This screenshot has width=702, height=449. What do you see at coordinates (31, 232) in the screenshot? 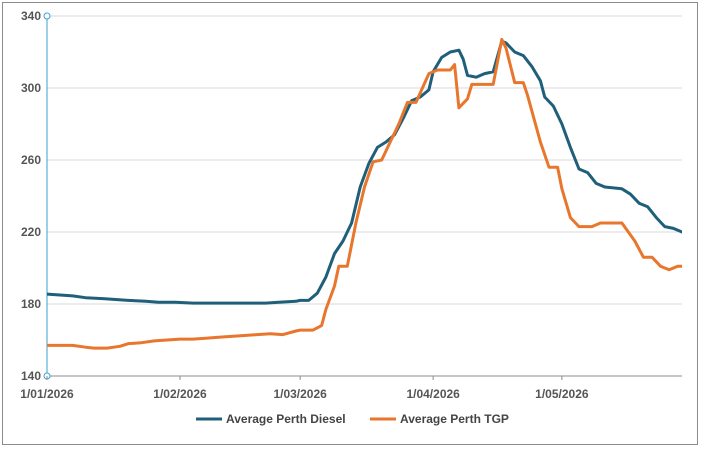
I see `y-tick-label-220: 220` at bounding box center [31, 232].